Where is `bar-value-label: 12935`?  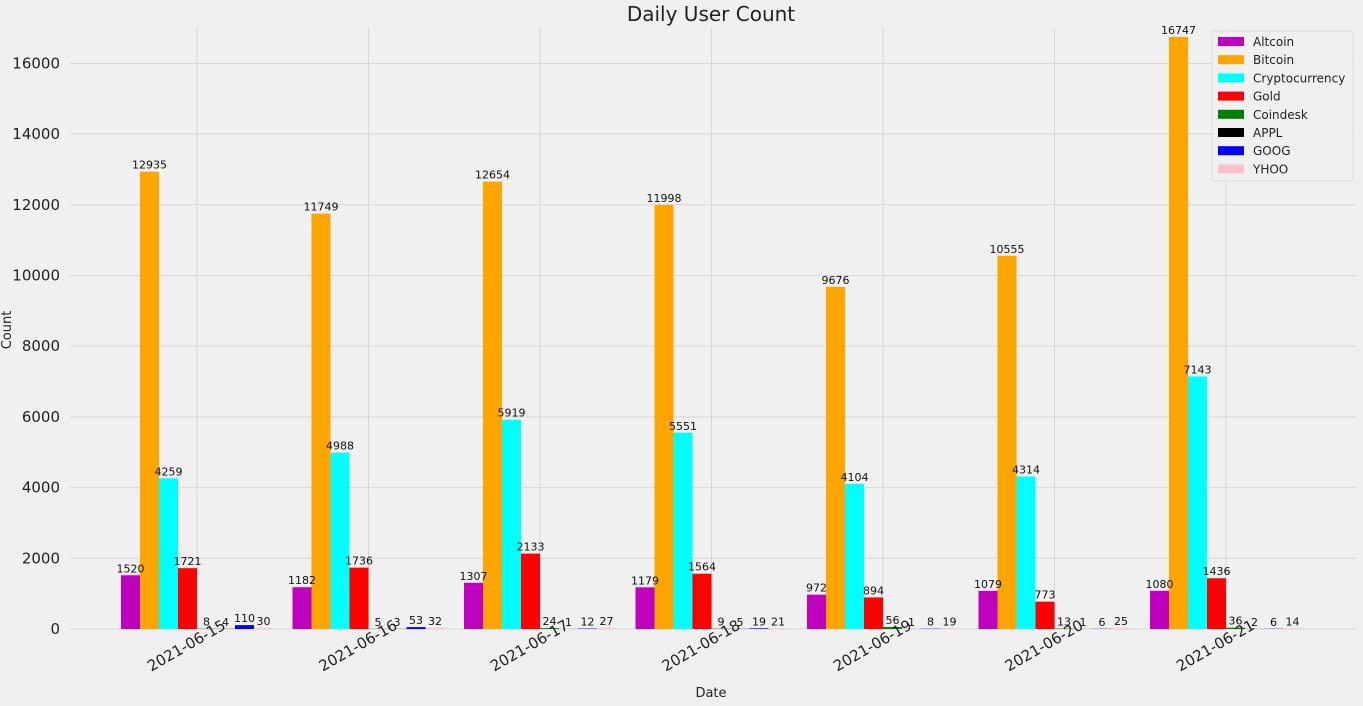
bar-value-label: 12935 is located at coordinates (149, 165).